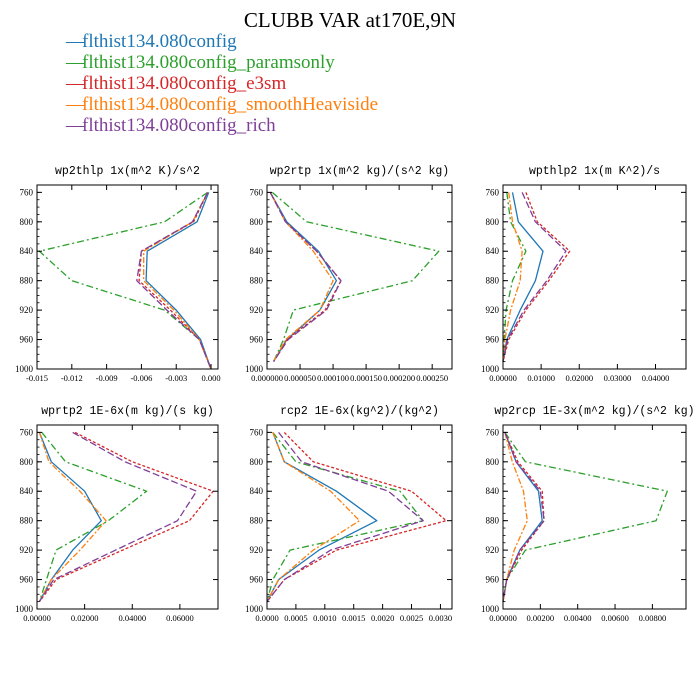 The width and height of the screenshot is (700, 700). Describe the element at coordinates (359, 411) in the screenshot. I see `panel-title: rcp2 1E-6x(kg^2)/(kg^2)` at that location.